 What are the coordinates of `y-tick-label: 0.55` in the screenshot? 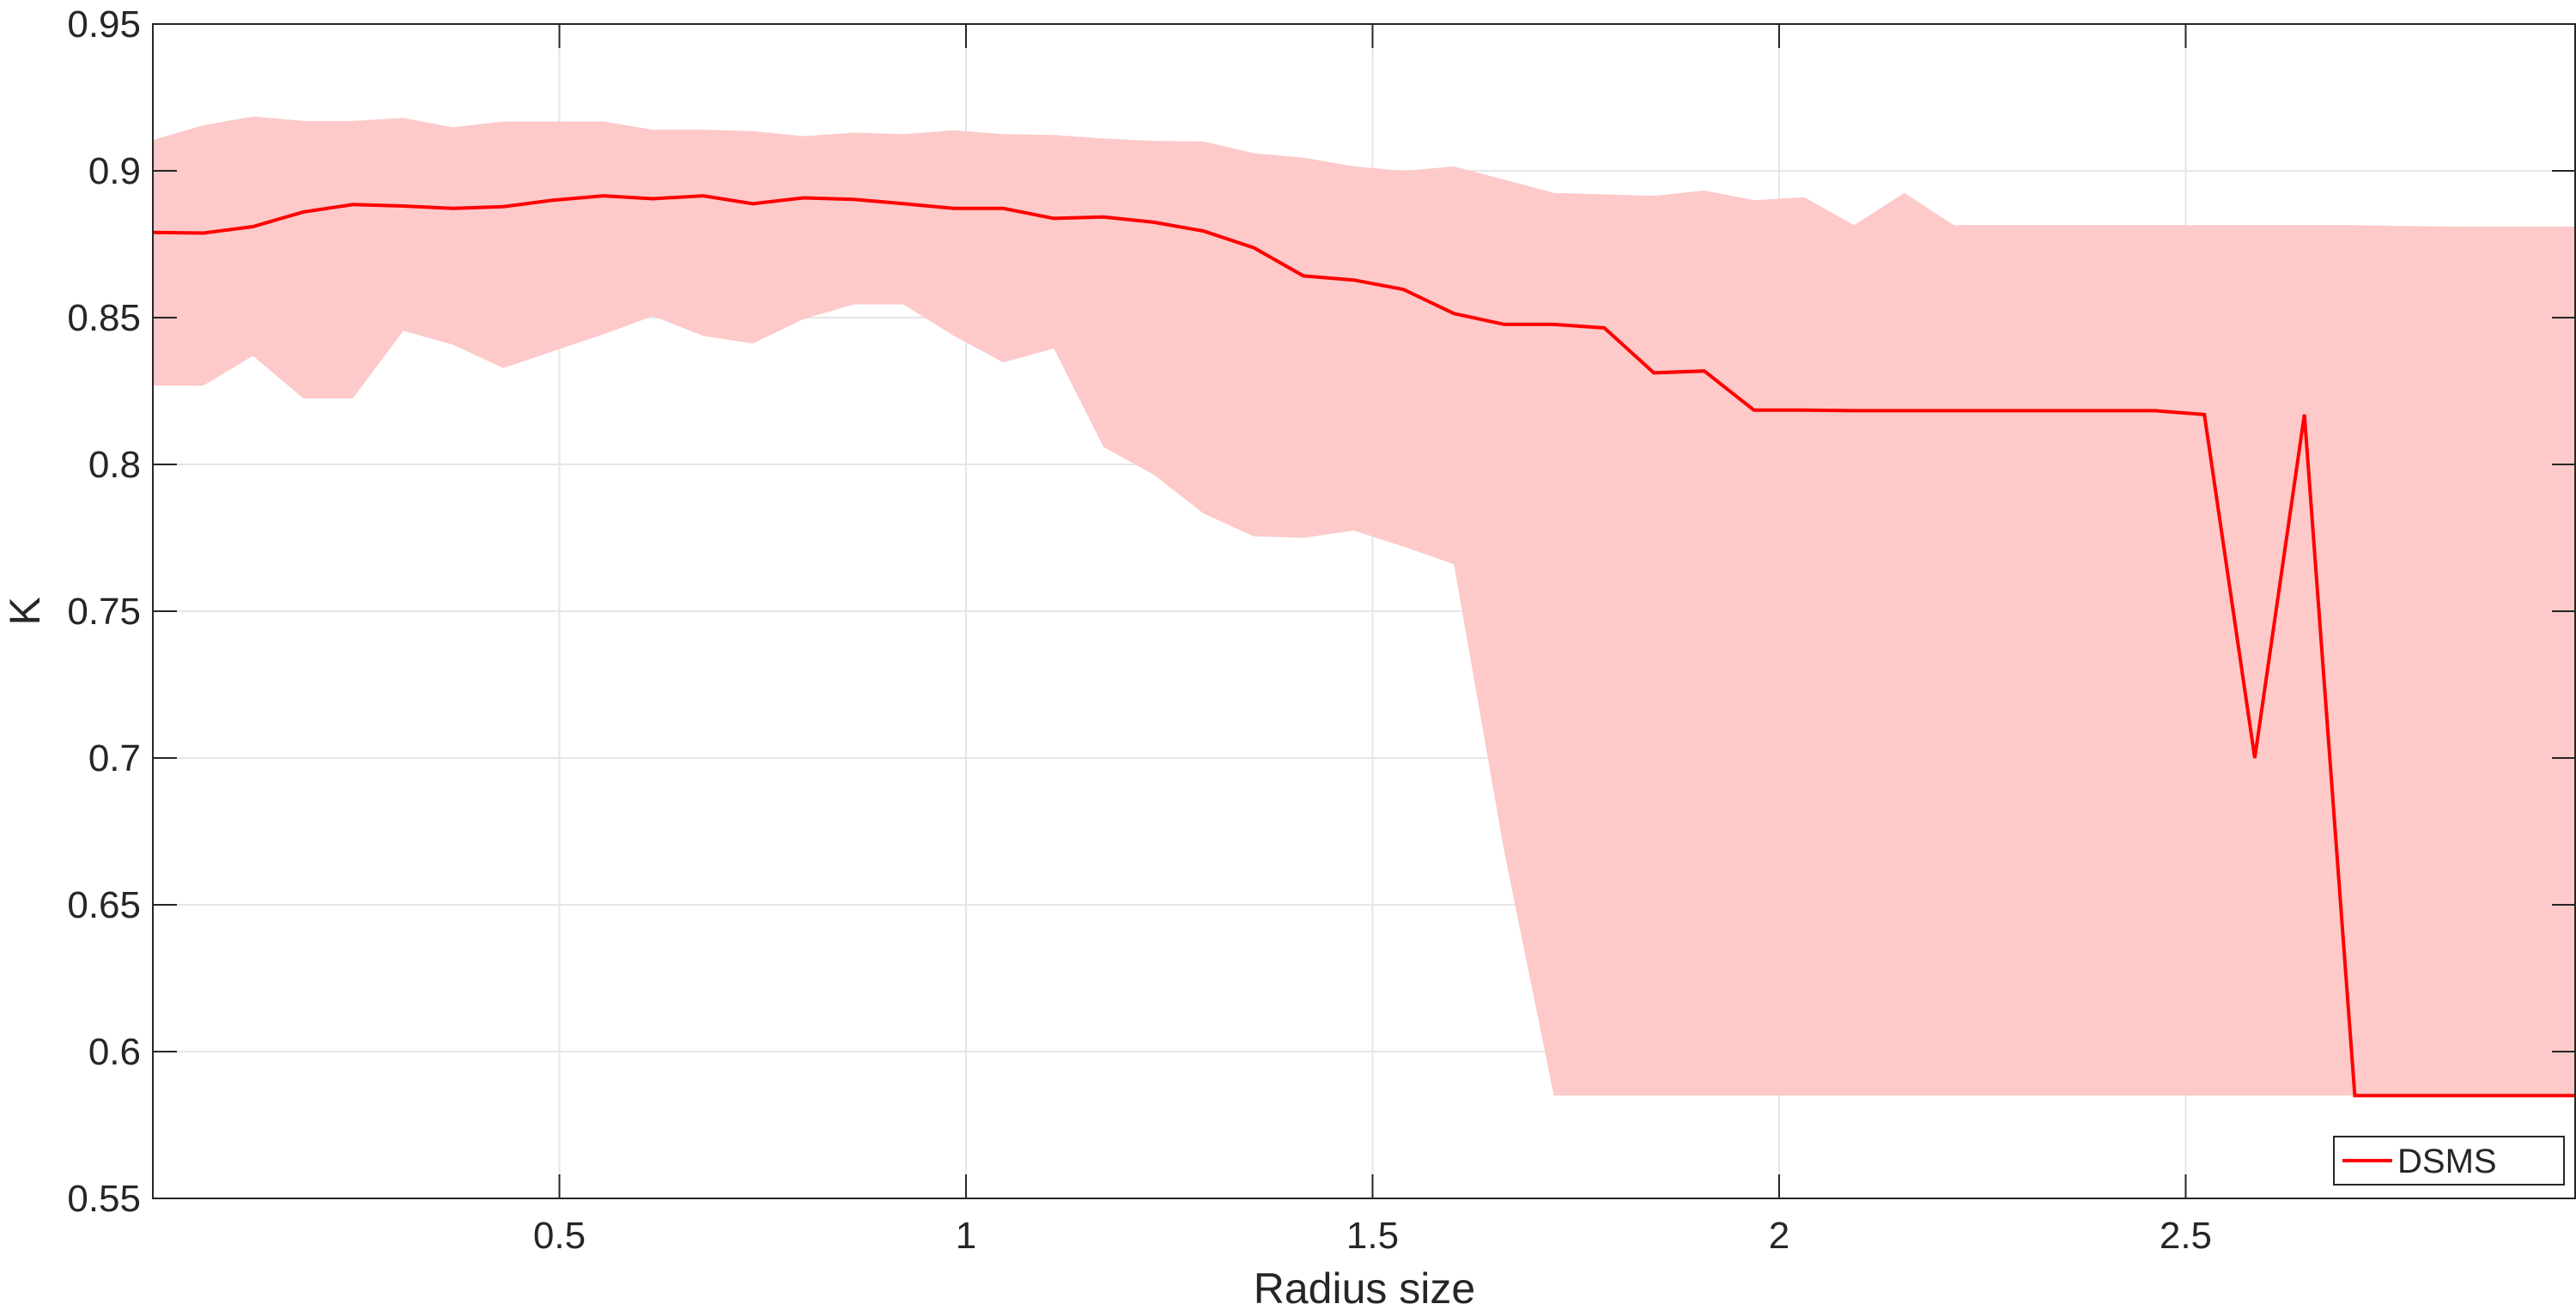 It's located at (104, 1199).